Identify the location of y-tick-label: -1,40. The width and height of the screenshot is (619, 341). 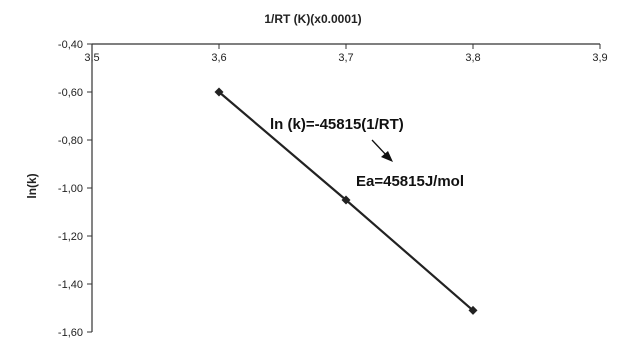
(70, 285).